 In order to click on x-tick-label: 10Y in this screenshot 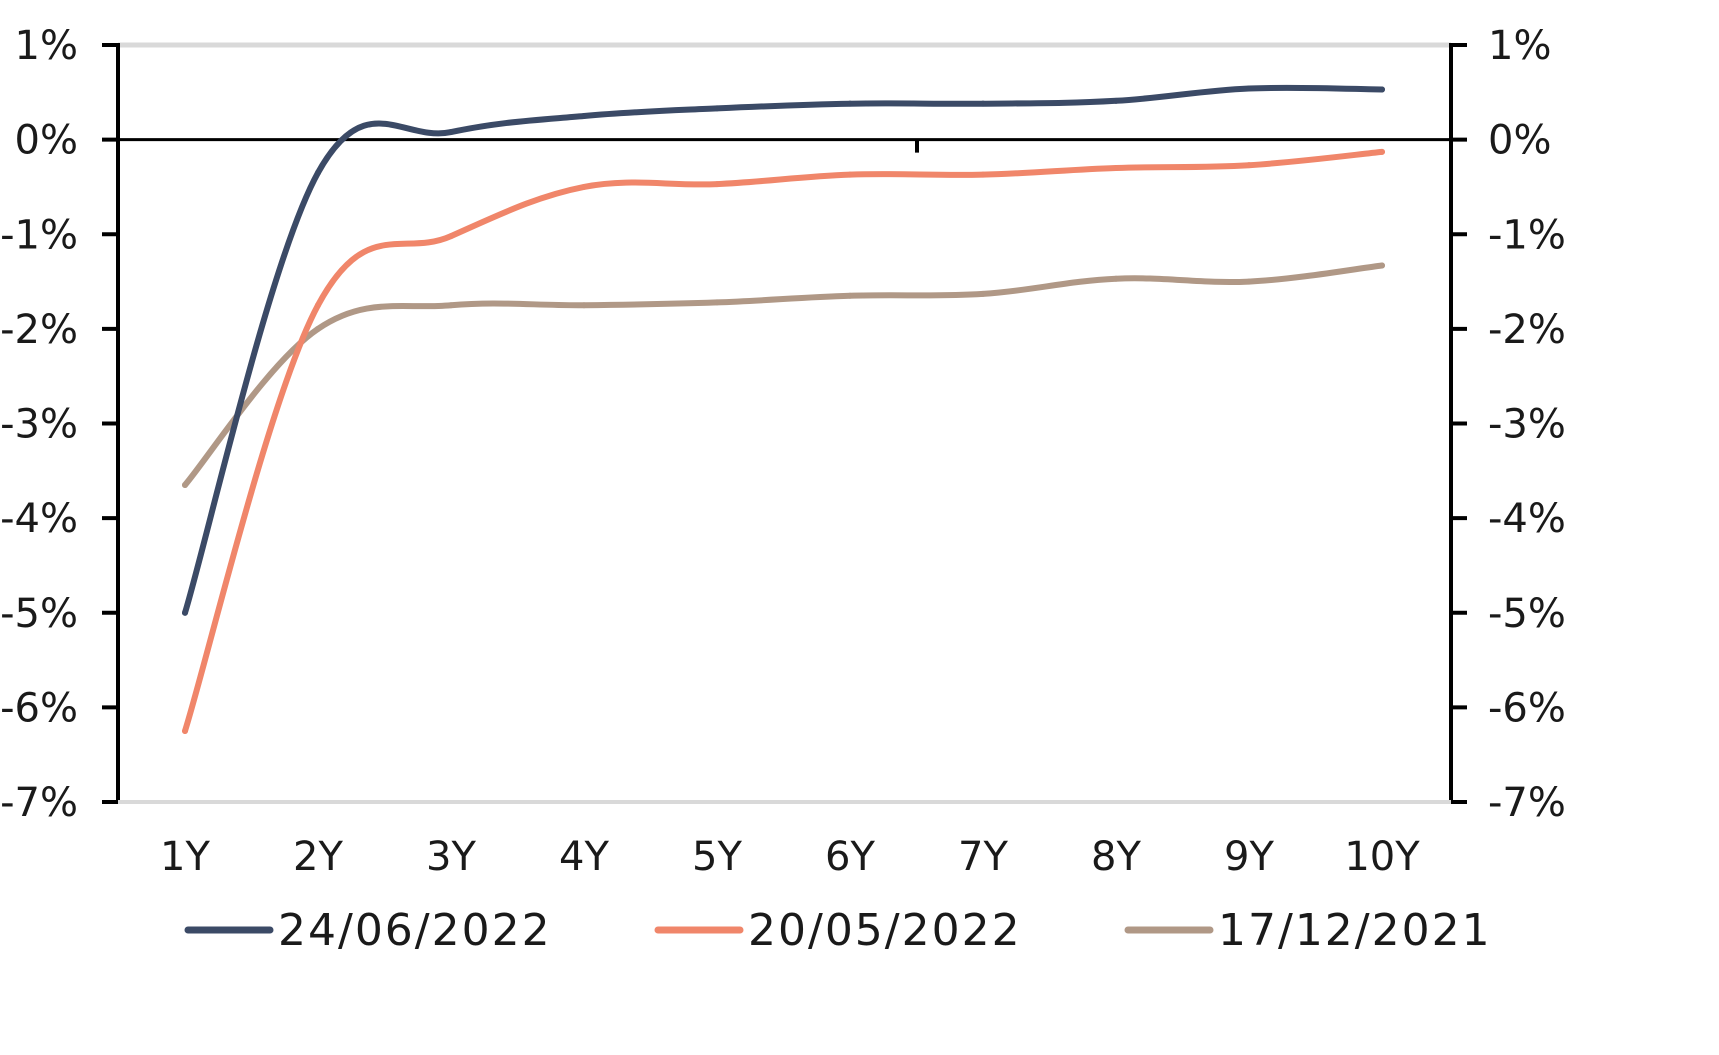, I will do `click(1382, 857)`.